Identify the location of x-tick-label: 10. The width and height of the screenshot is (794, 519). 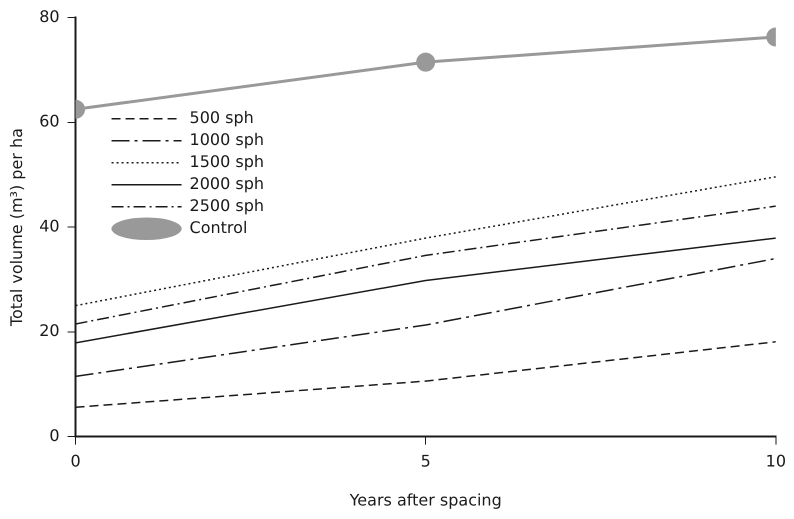
(776, 460).